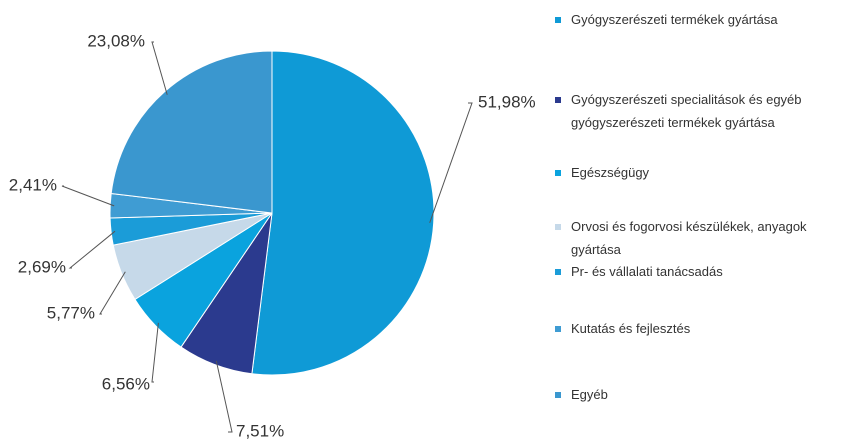 This screenshot has width=862, height=441. What do you see at coordinates (589, 394) in the screenshot?
I see `legend-label: Egyéb` at bounding box center [589, 394].